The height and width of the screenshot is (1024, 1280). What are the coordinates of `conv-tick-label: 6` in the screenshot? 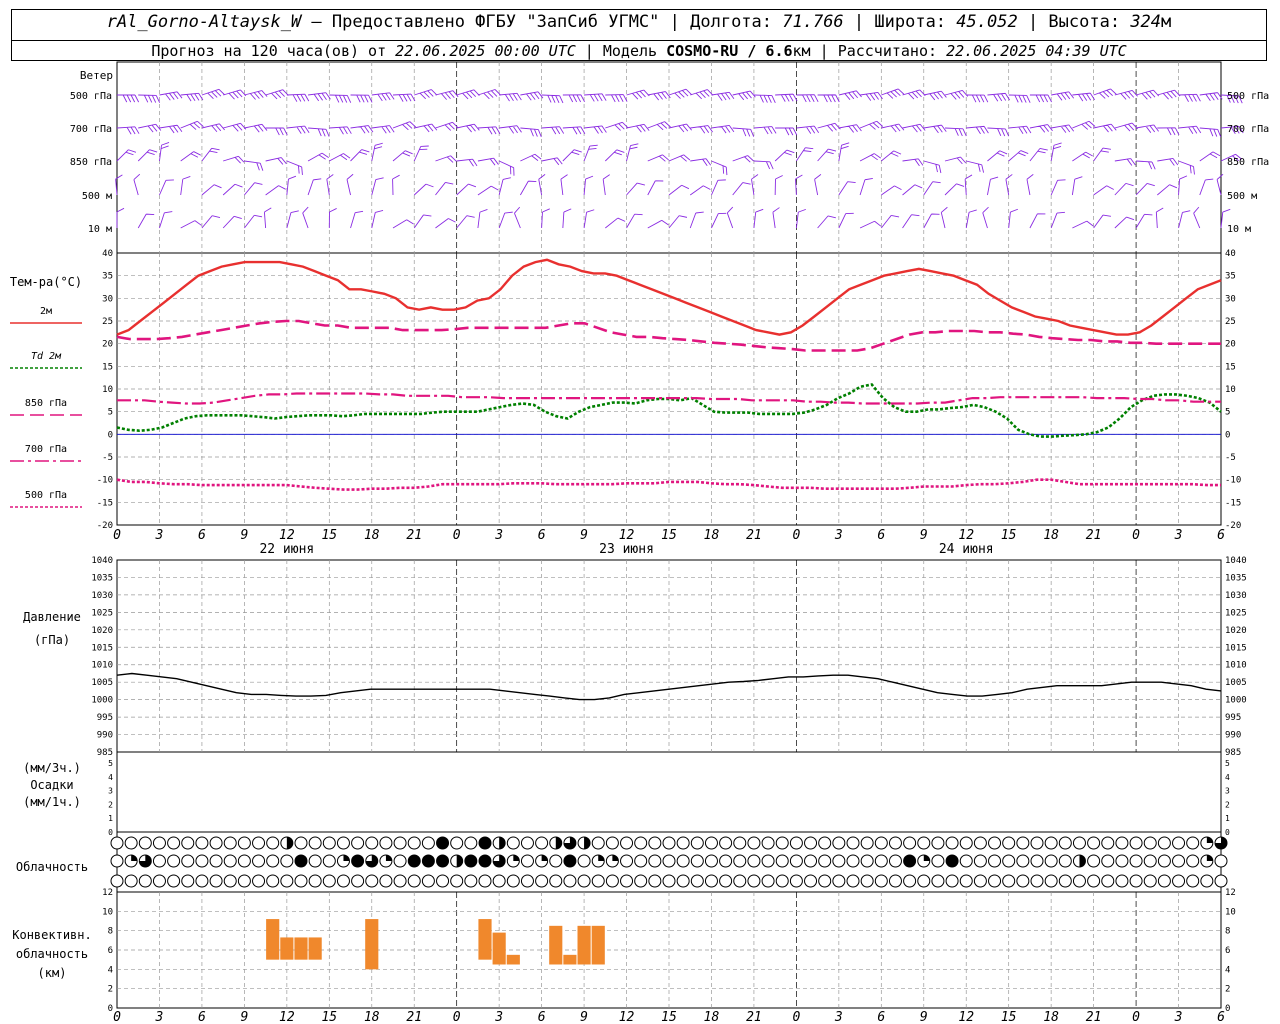 It's located at (1227, 951).